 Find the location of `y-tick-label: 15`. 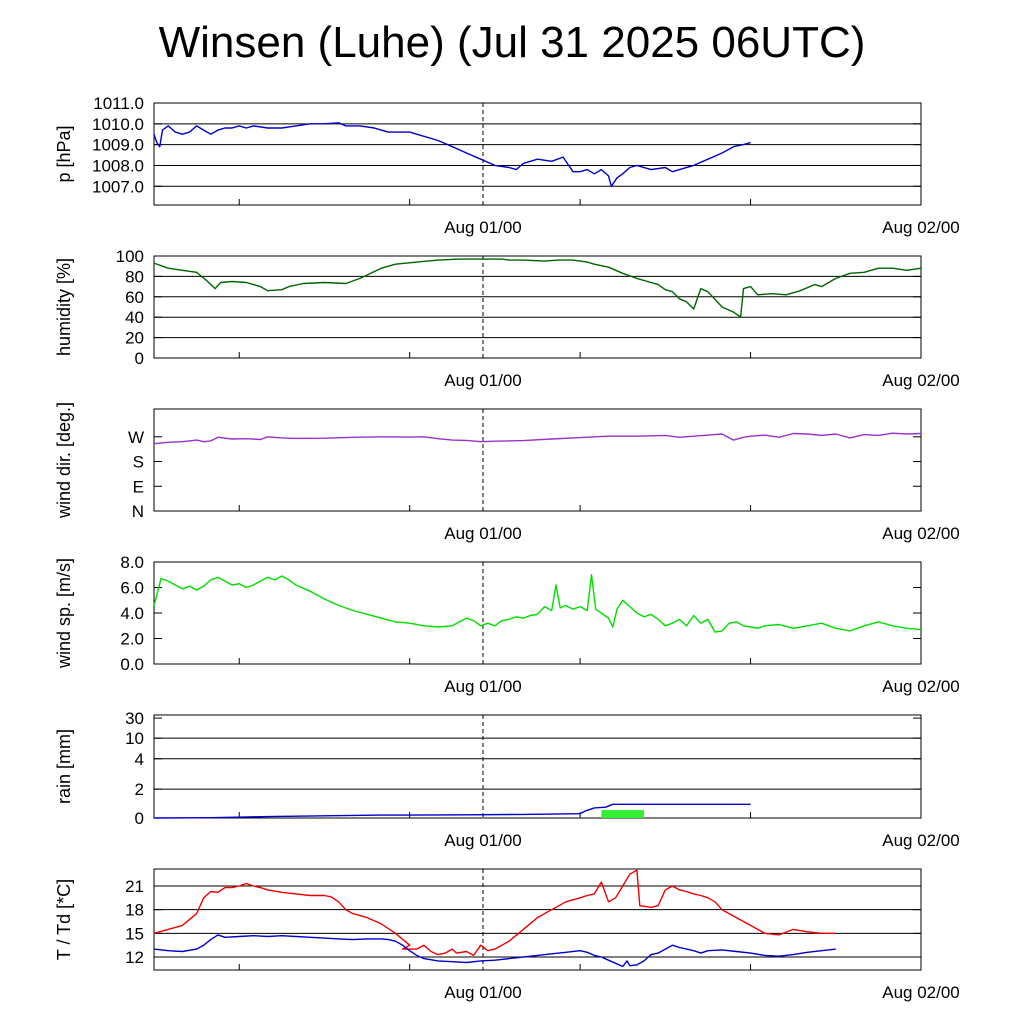

y-tick-label: 15 is located at coordinates (134, 933).